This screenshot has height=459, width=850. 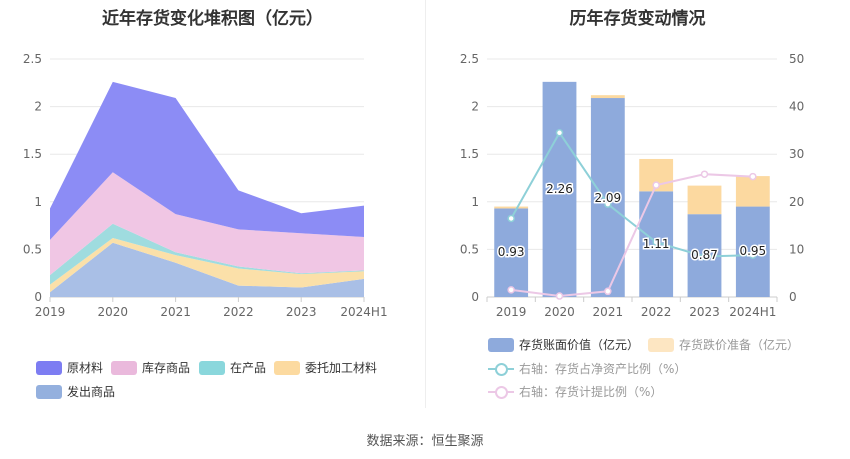 I want to click on legend-item-raw-material: 原材料, so click(x=69, y=367).